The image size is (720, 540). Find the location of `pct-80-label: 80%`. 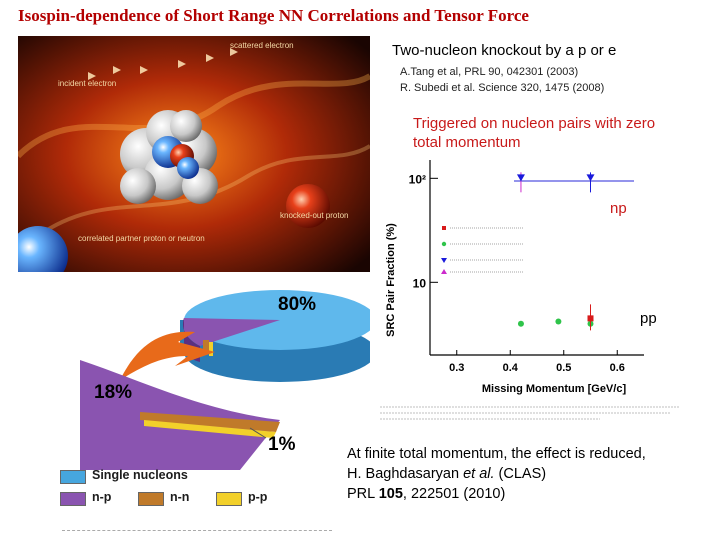

pct-80-label: 80% is located at coordinates (297, 304).